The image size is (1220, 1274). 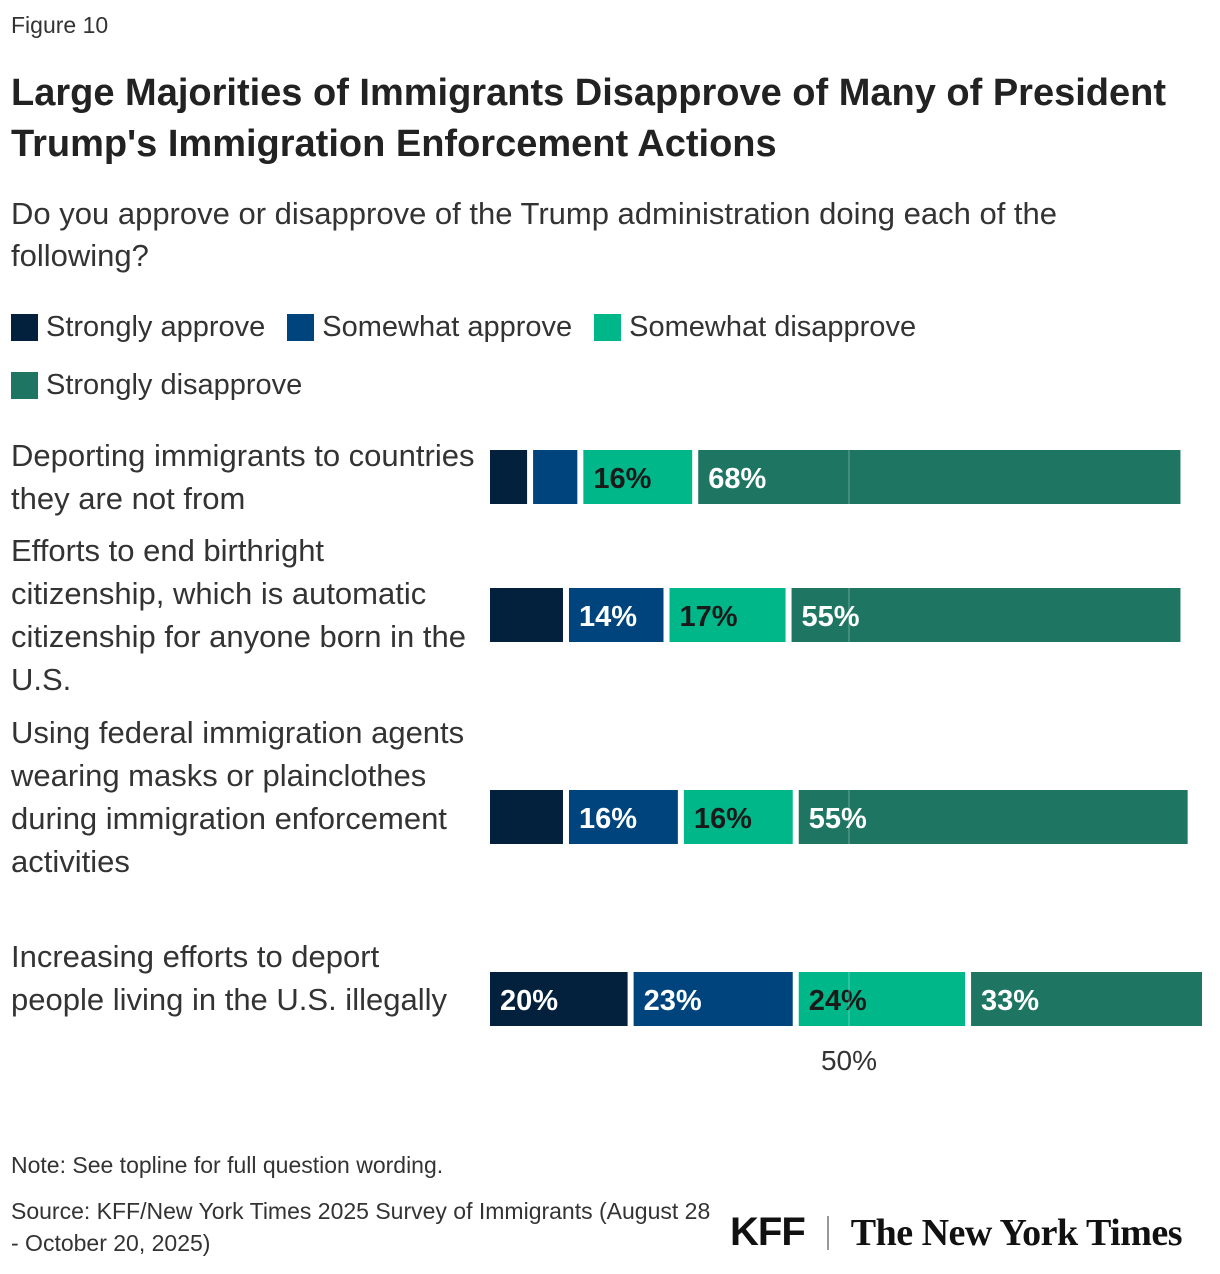 I want to click on legend-label-strongly-disapprove: Strongly disapprove, so click(x=174, y=384).